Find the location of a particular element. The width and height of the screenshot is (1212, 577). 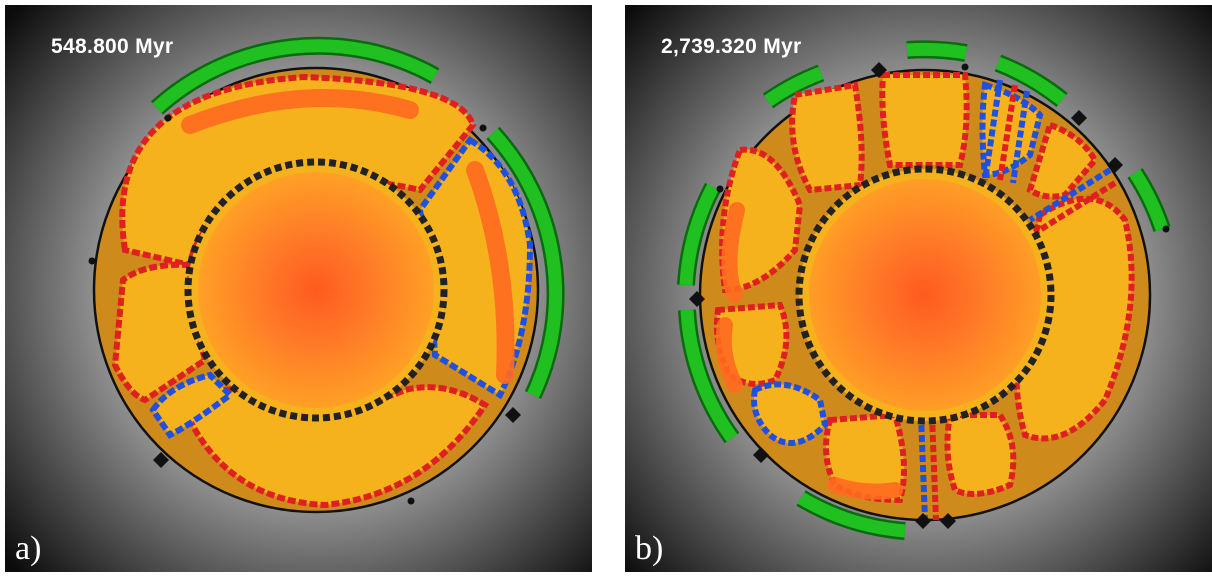

cell-bottom is located at coordinates (335, 446).